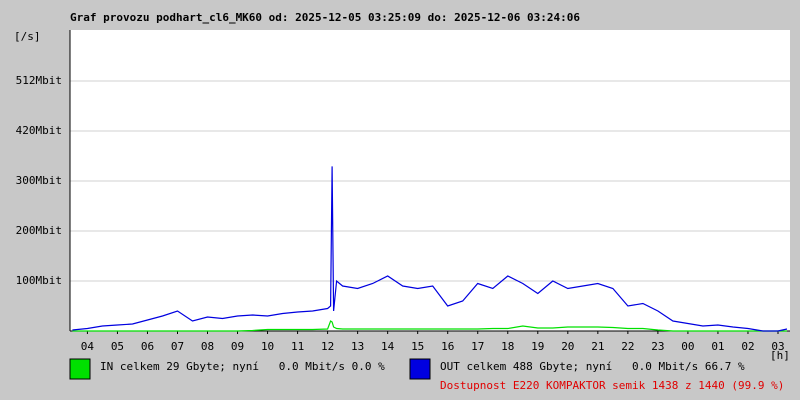 This screenshot has height=400, width=800. I want to click on x-tick-label: 15, so click(417, 346).